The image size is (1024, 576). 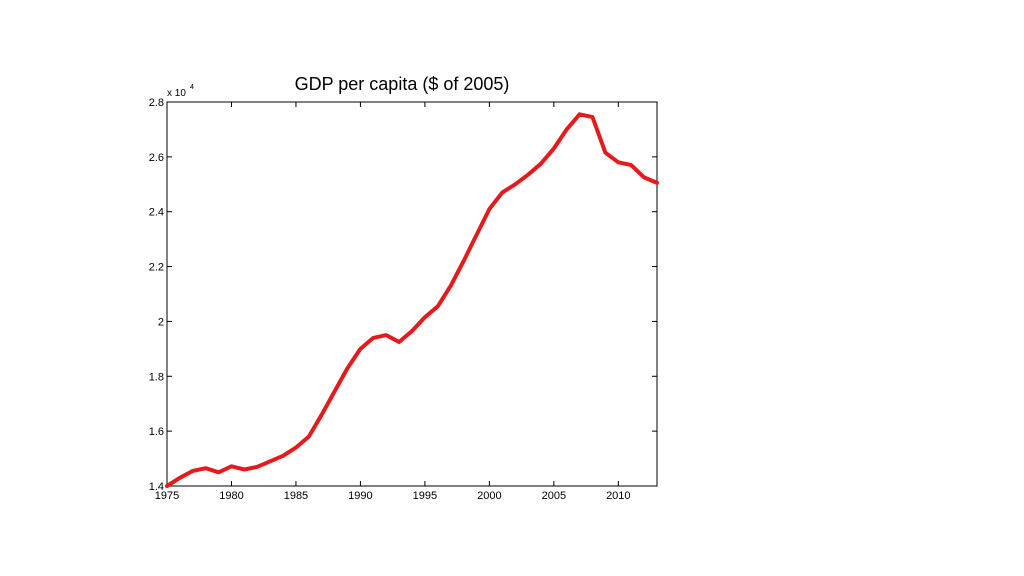 What do you see at coordinates (402, 84) in the screenshot?
I see `chart-title: GDP per capita ($ of 2005)` at bounding box center [402, 84].